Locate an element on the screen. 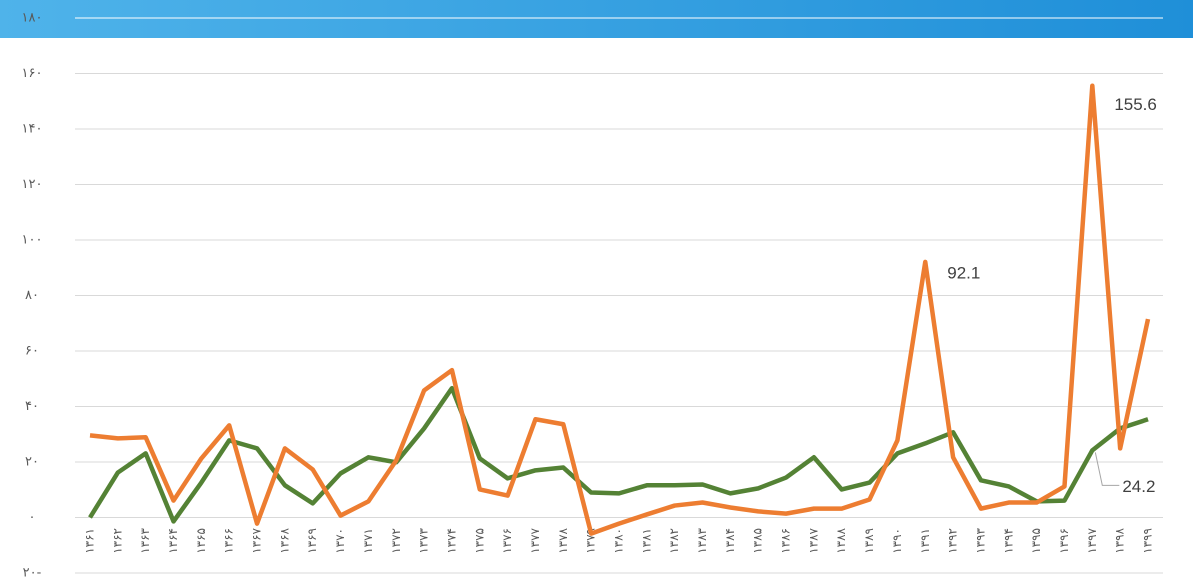  x-tick-label: ۱۳۸۲ is located at coordinates (674, 541).